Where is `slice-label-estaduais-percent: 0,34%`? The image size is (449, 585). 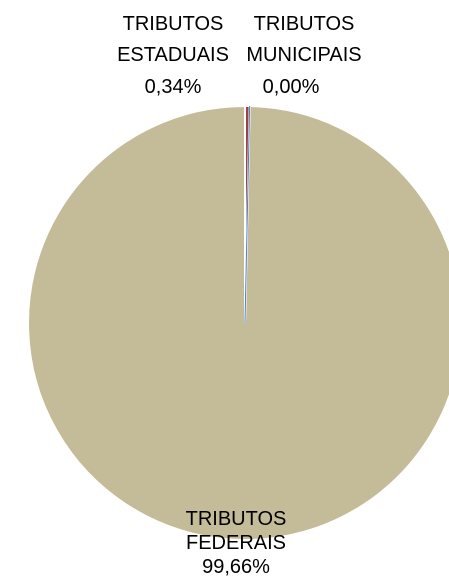
slice-label-estaduais-percent: 0,34% is located at coordinates (173, 87).